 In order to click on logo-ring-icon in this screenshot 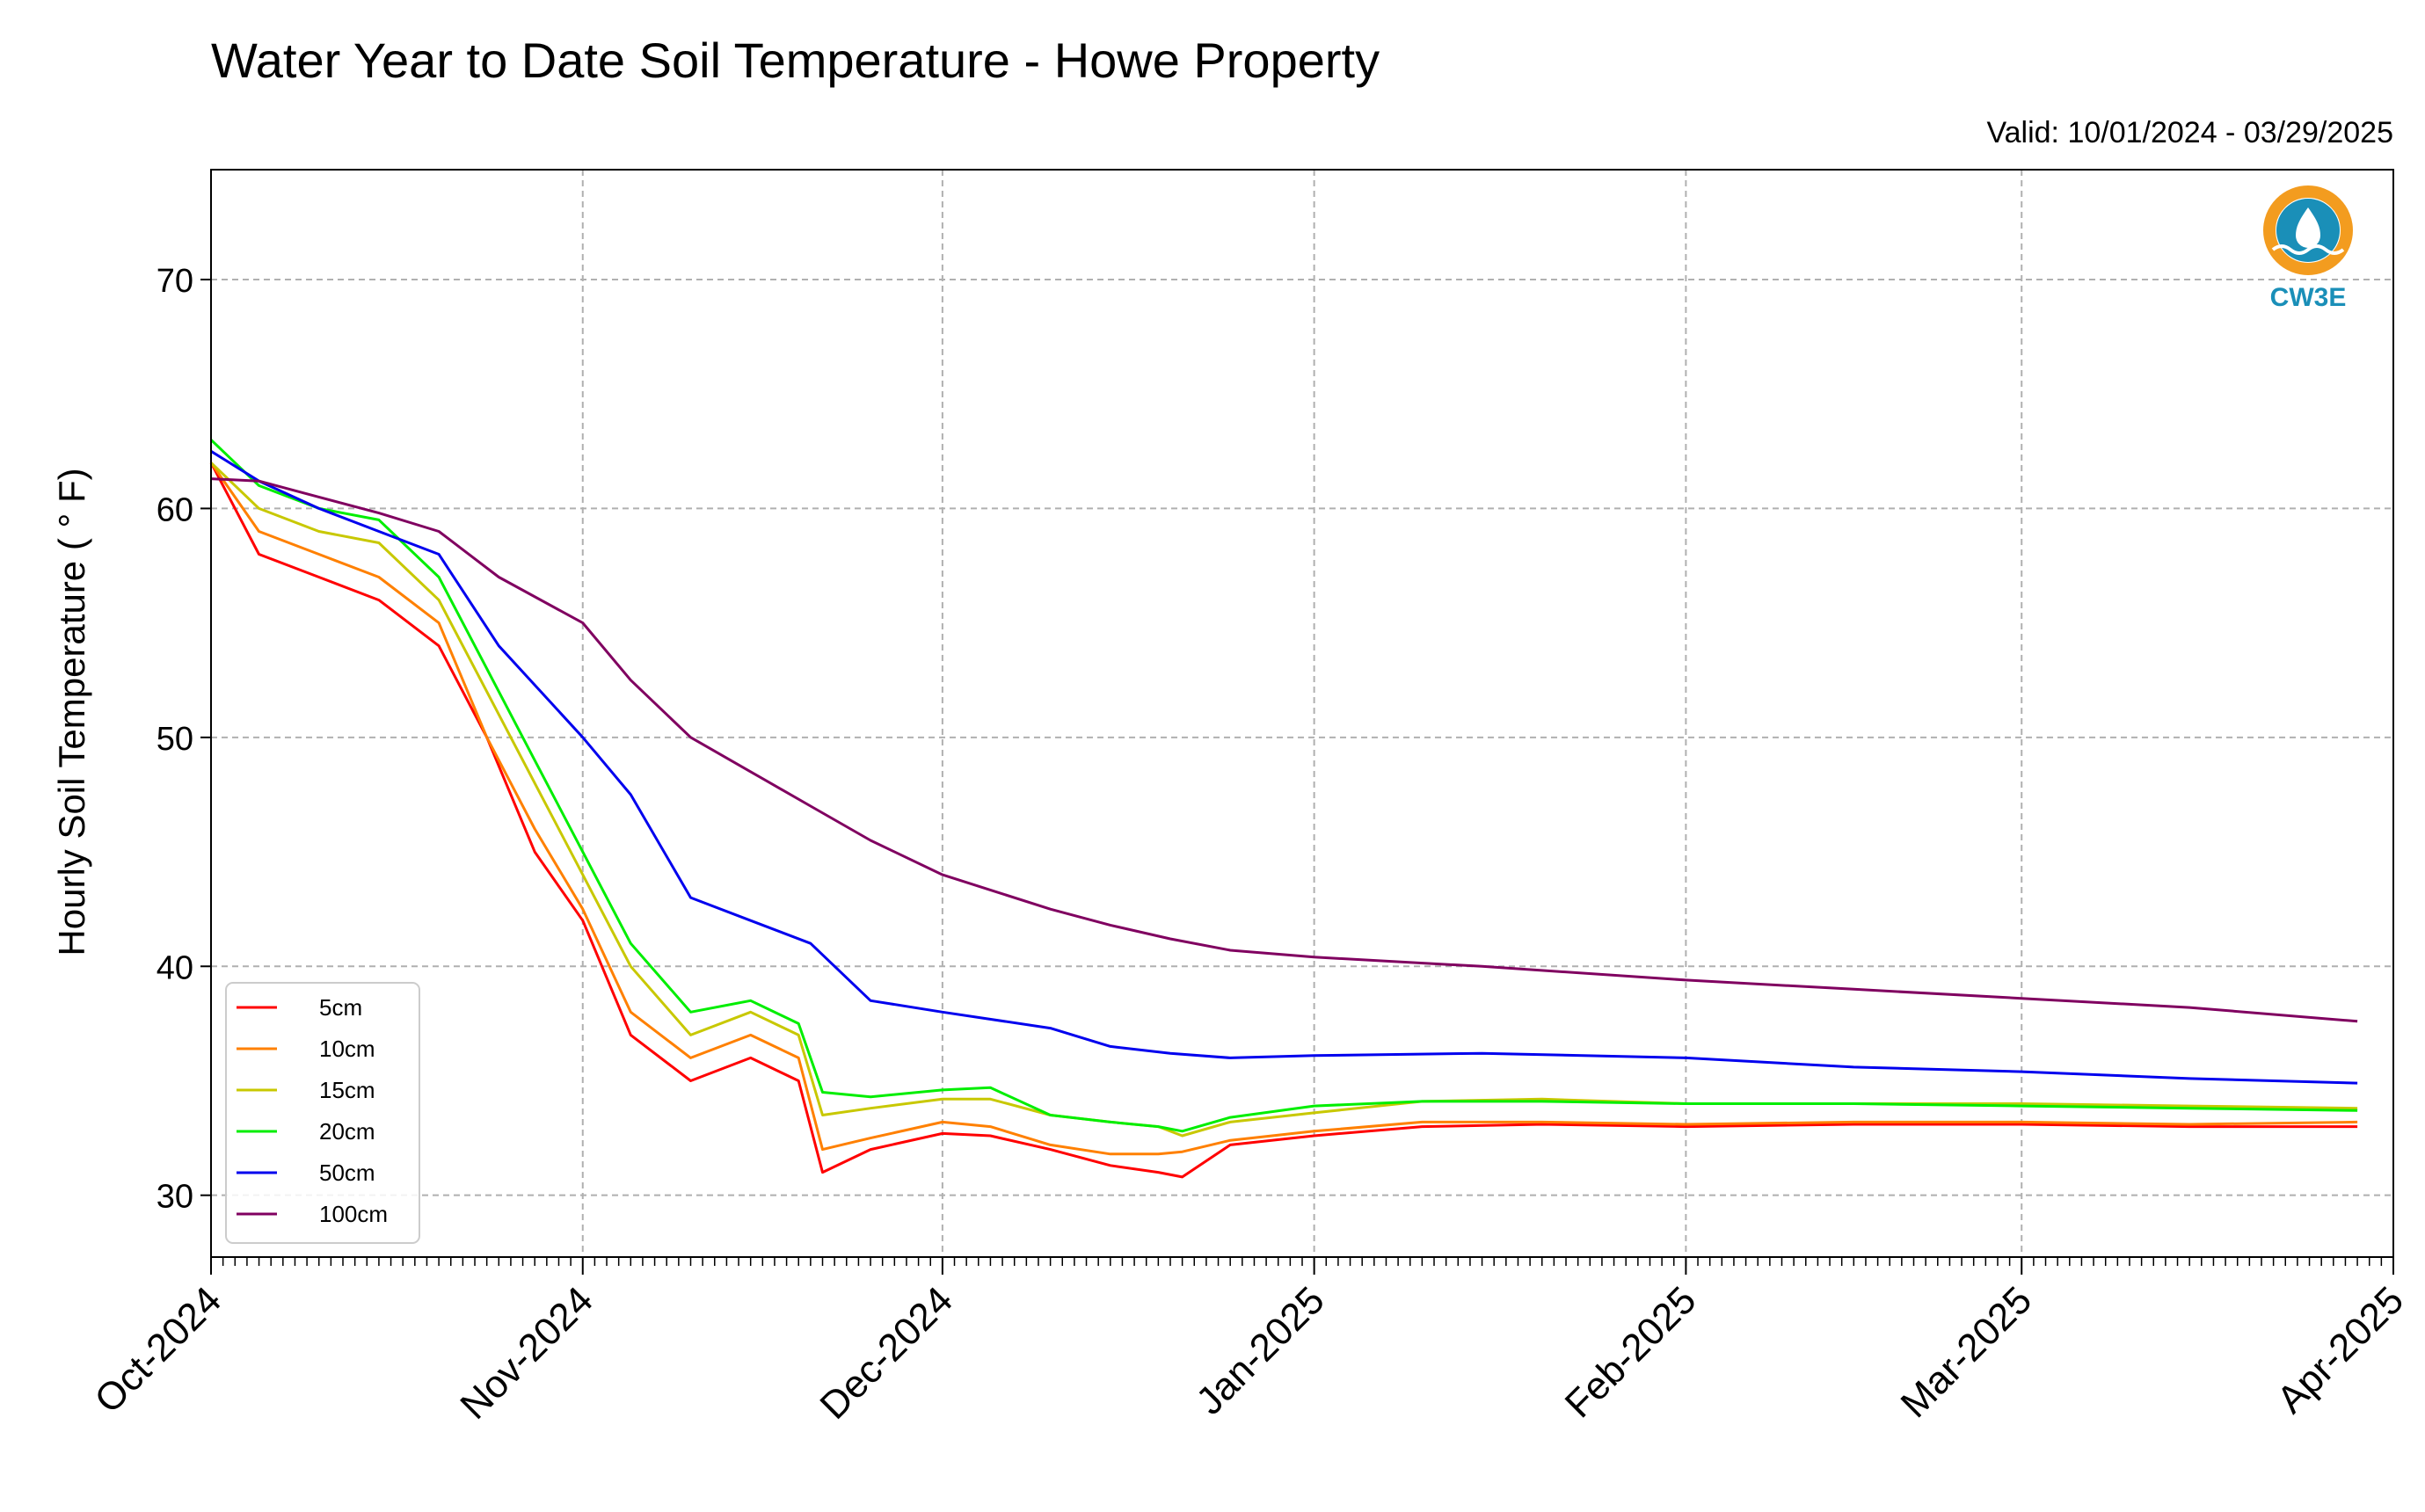, I will do `click(2308, 230)`.